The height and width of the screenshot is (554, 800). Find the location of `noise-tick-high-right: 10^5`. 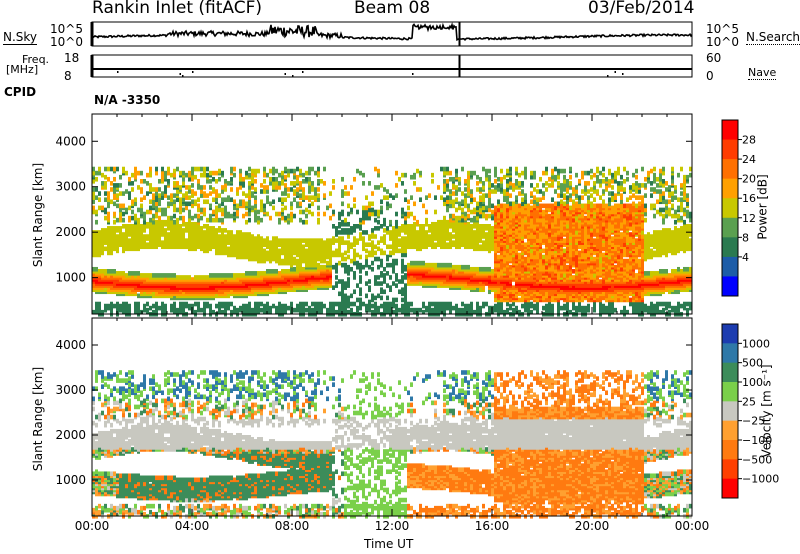

noise-tick-high-right: 10^5 is located at coordinates (722, 29).